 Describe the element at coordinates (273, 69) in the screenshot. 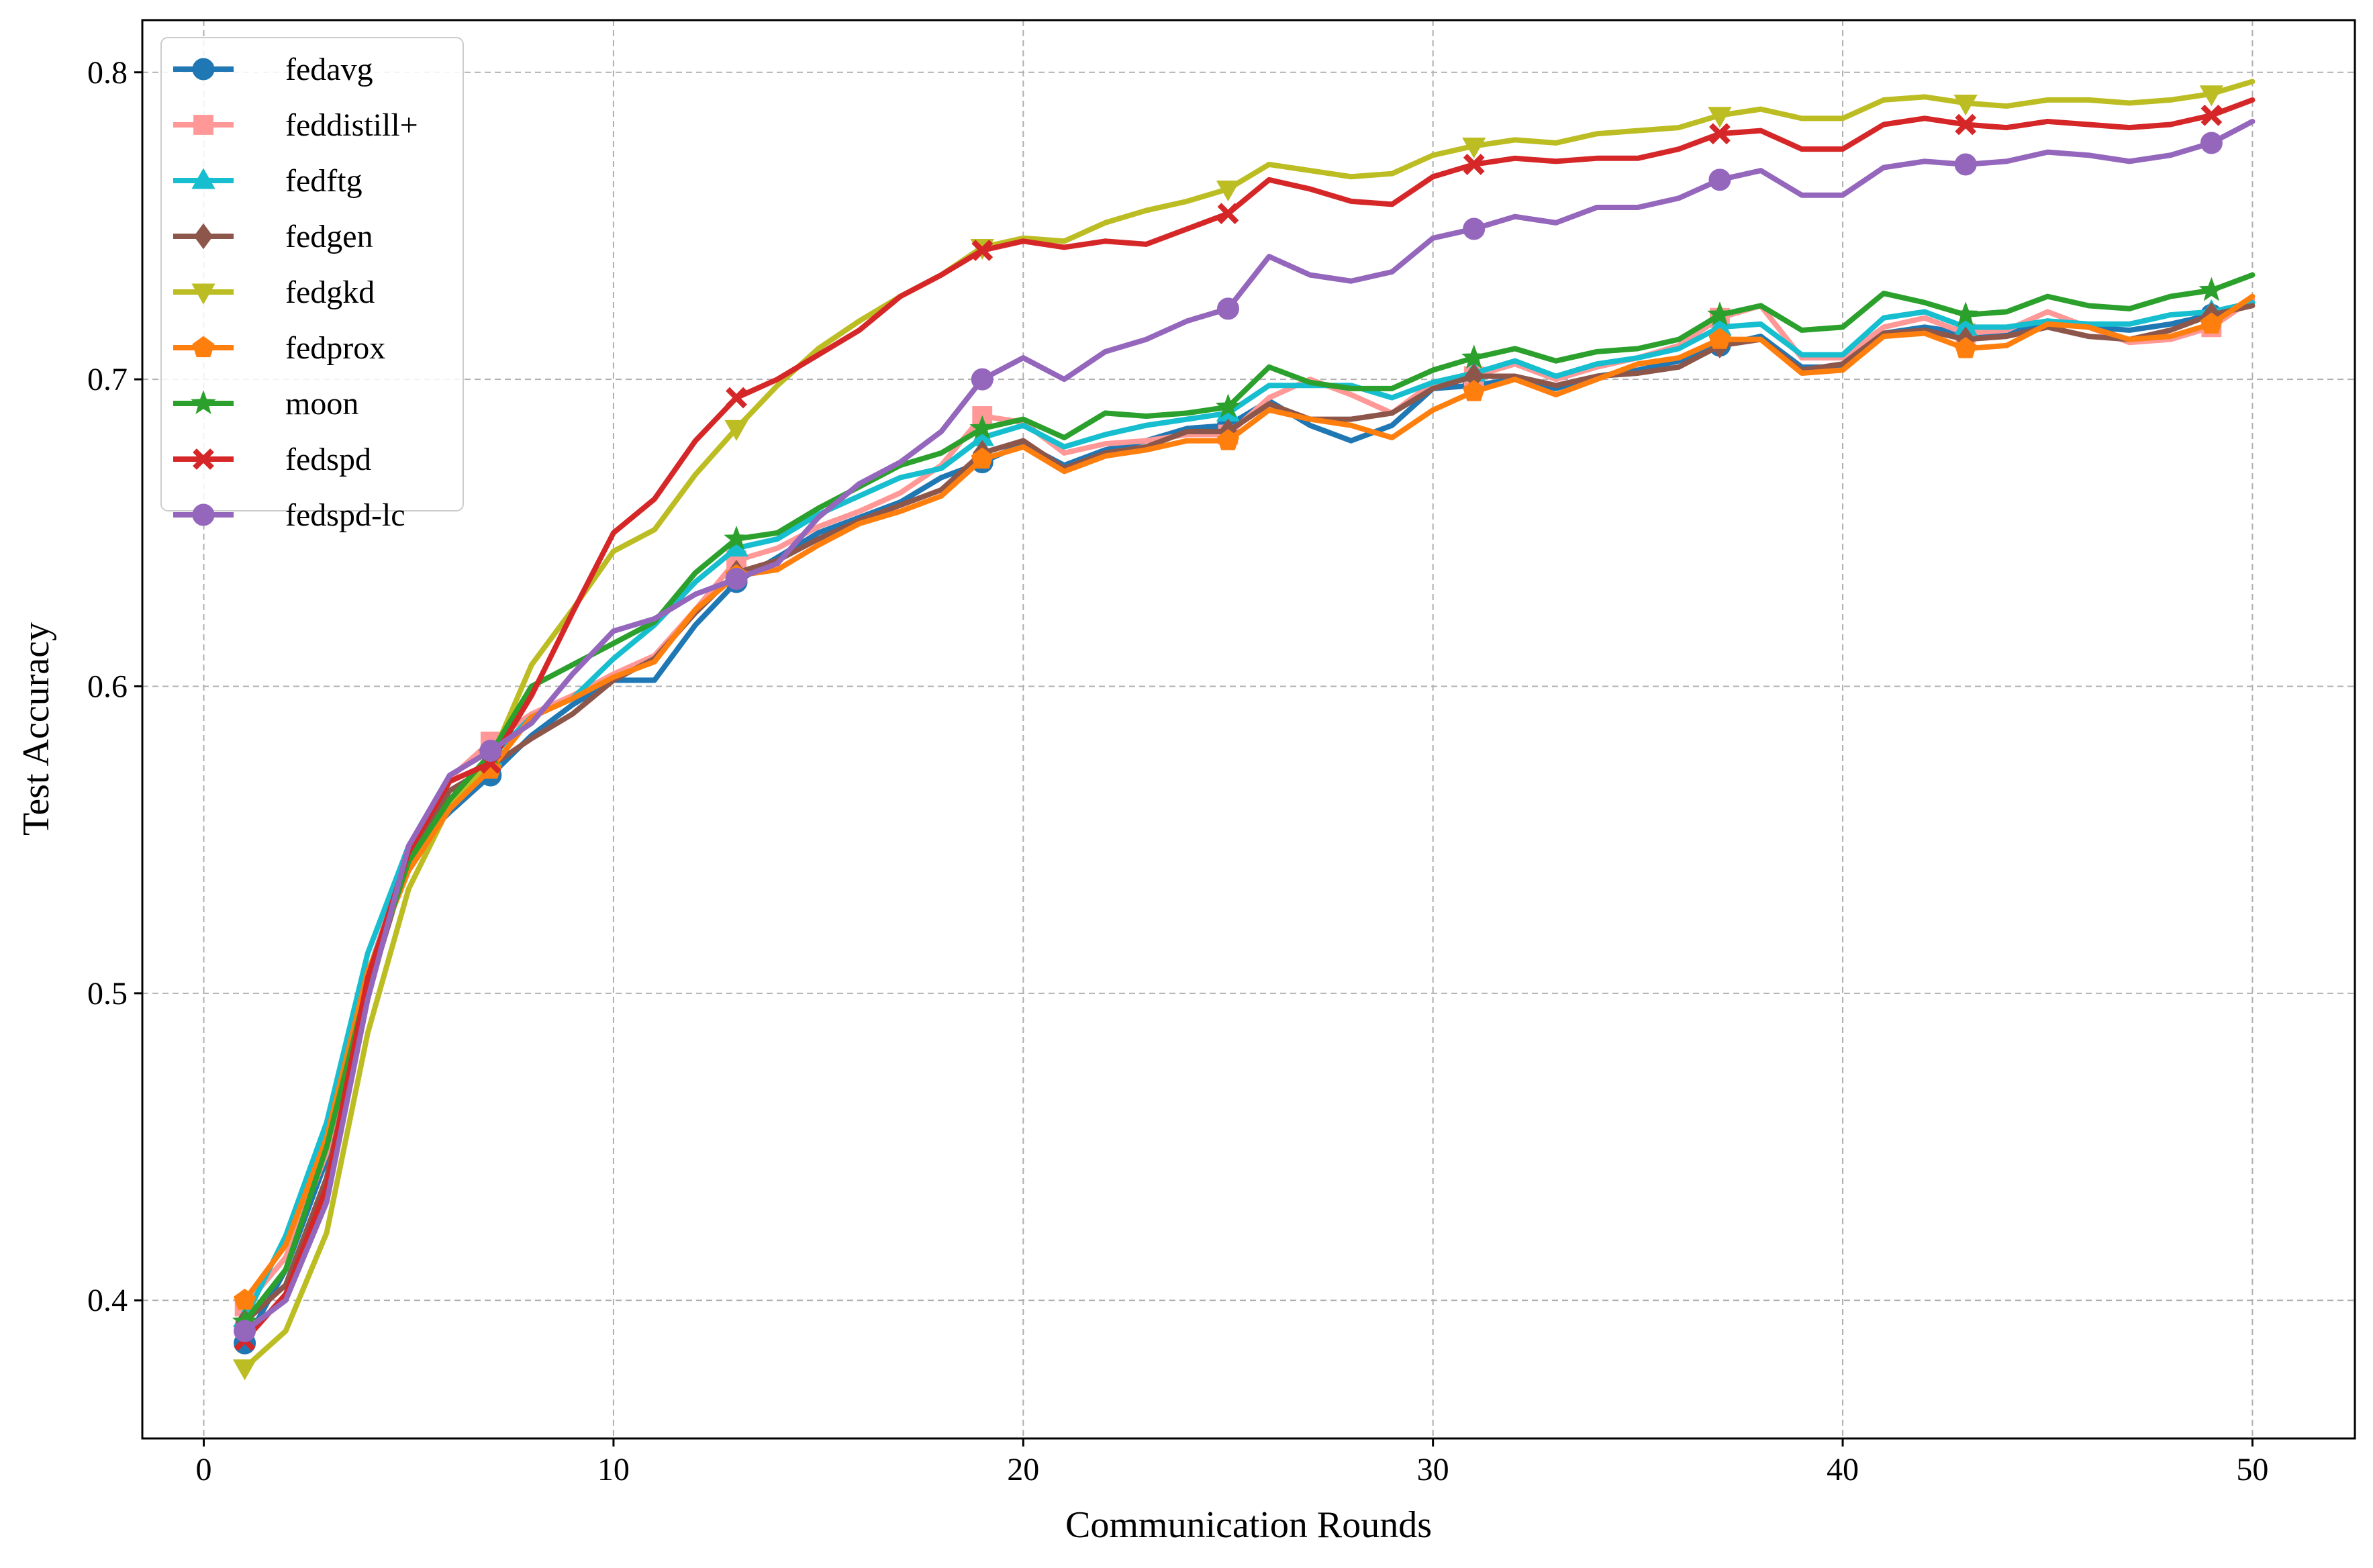

I see `legend-item-fedavg: fedavg` at that location.